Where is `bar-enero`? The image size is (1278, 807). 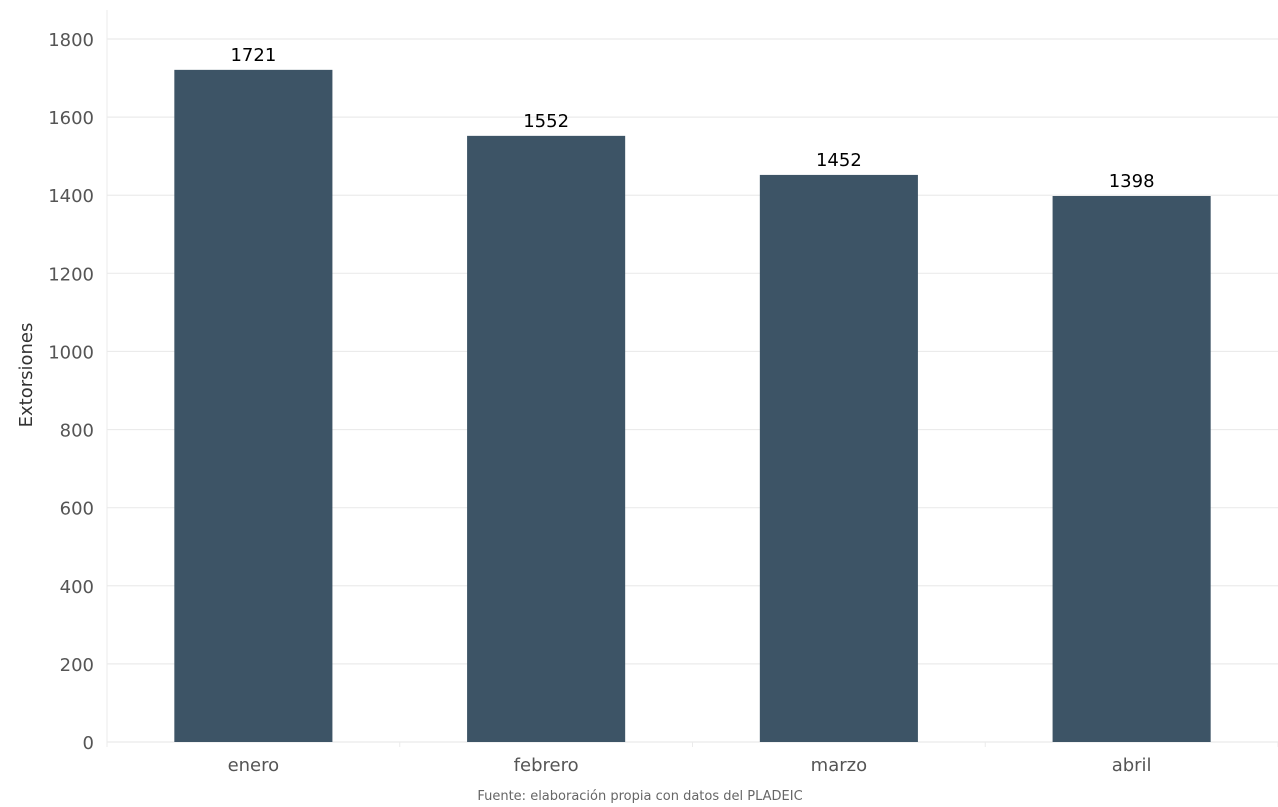
bar-enero is located at coordinates (253, 406).